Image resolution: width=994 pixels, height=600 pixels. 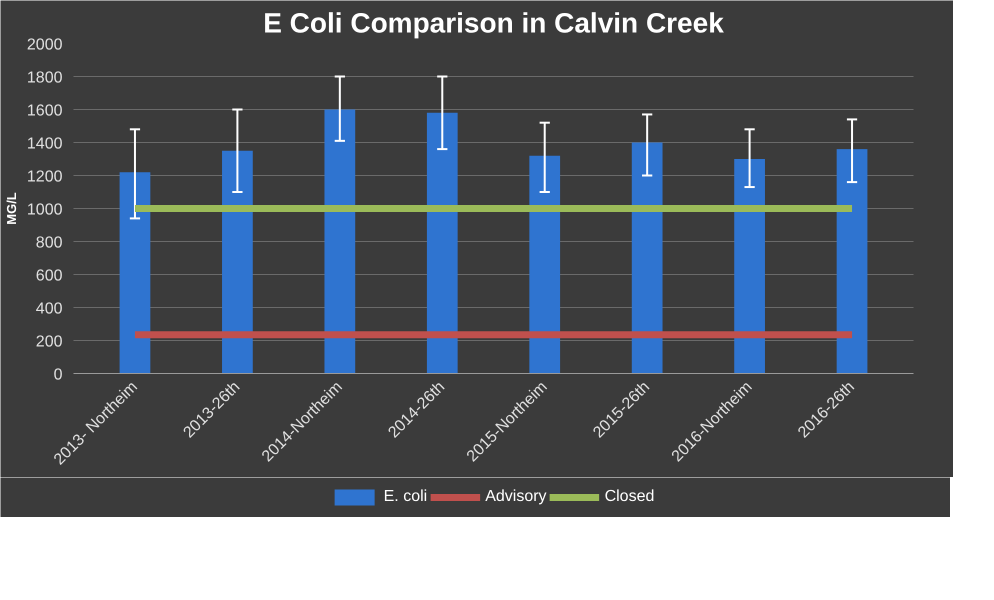 What do you see at coordinates (11, 208) in the screenshot?
I see `y-axis-title: MG/L` at bounding box center [11, 208].